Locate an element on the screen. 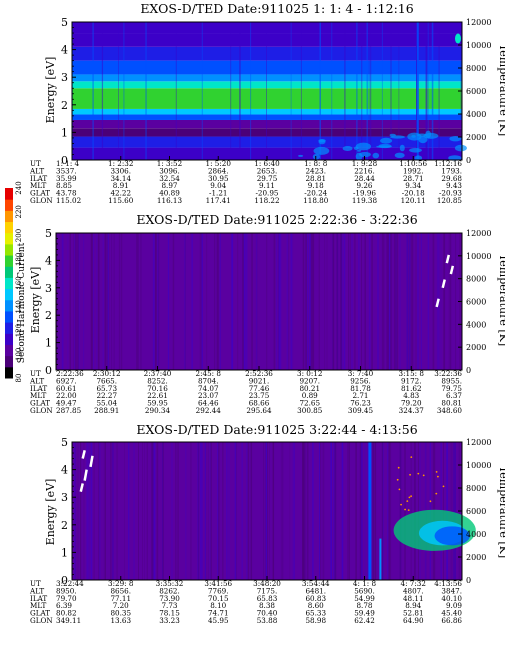 The width and height of the screenshot is (505, 649). table-cell: 9.43 is located at coordinates (454, 185).